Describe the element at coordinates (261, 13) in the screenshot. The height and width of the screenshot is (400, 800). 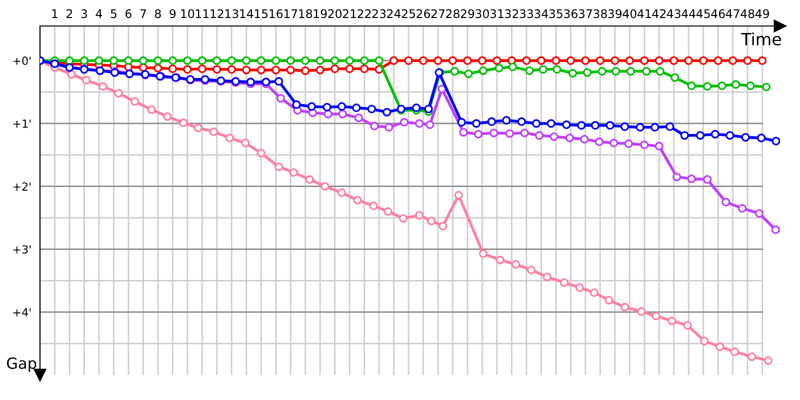
I see `x-tick-label: 15` at that location.